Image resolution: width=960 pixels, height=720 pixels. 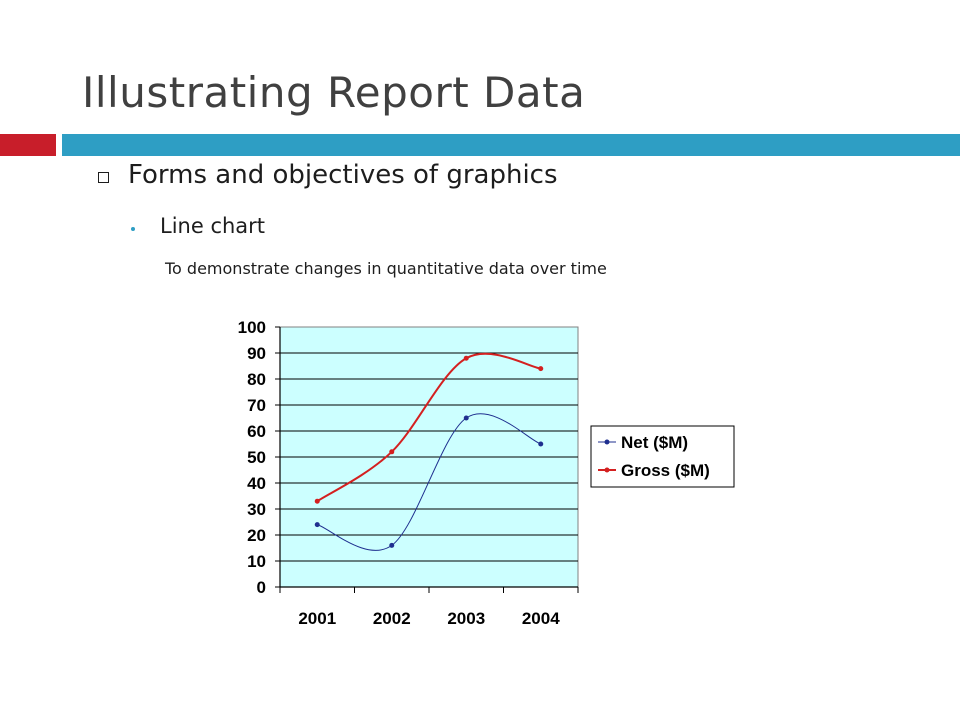 What do you see at coordinates (334, 92) in the screenshot?
I see `slide-title: Illustrating Report Data` at bounding box center [334, 92].